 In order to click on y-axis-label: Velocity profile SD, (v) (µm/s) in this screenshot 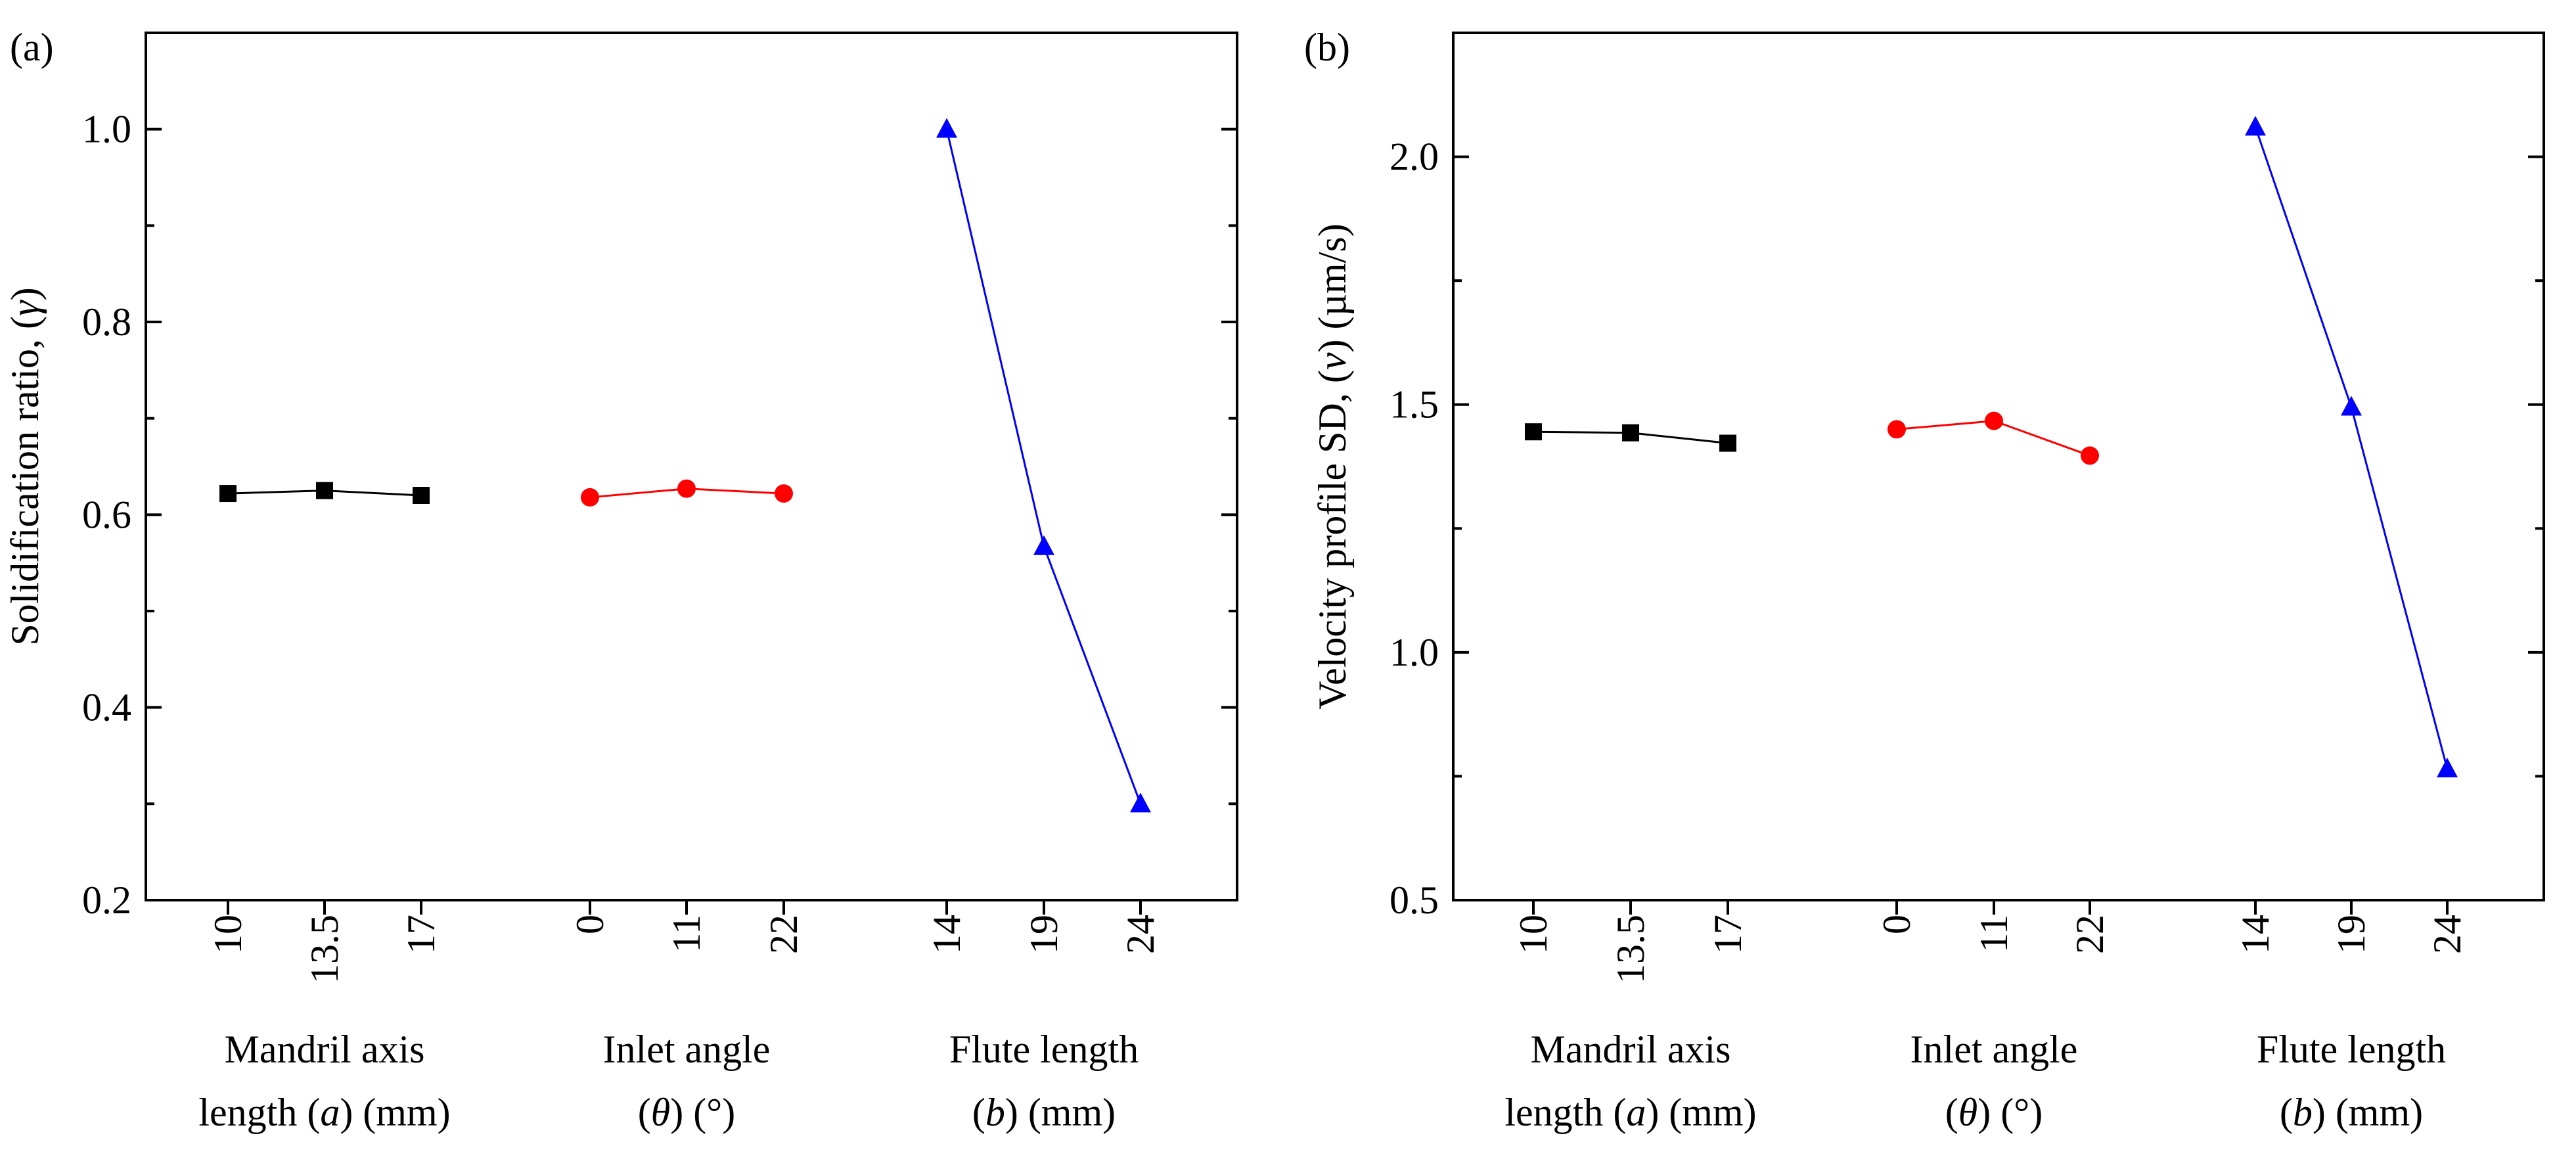, I will do `click(1332, 466)`.